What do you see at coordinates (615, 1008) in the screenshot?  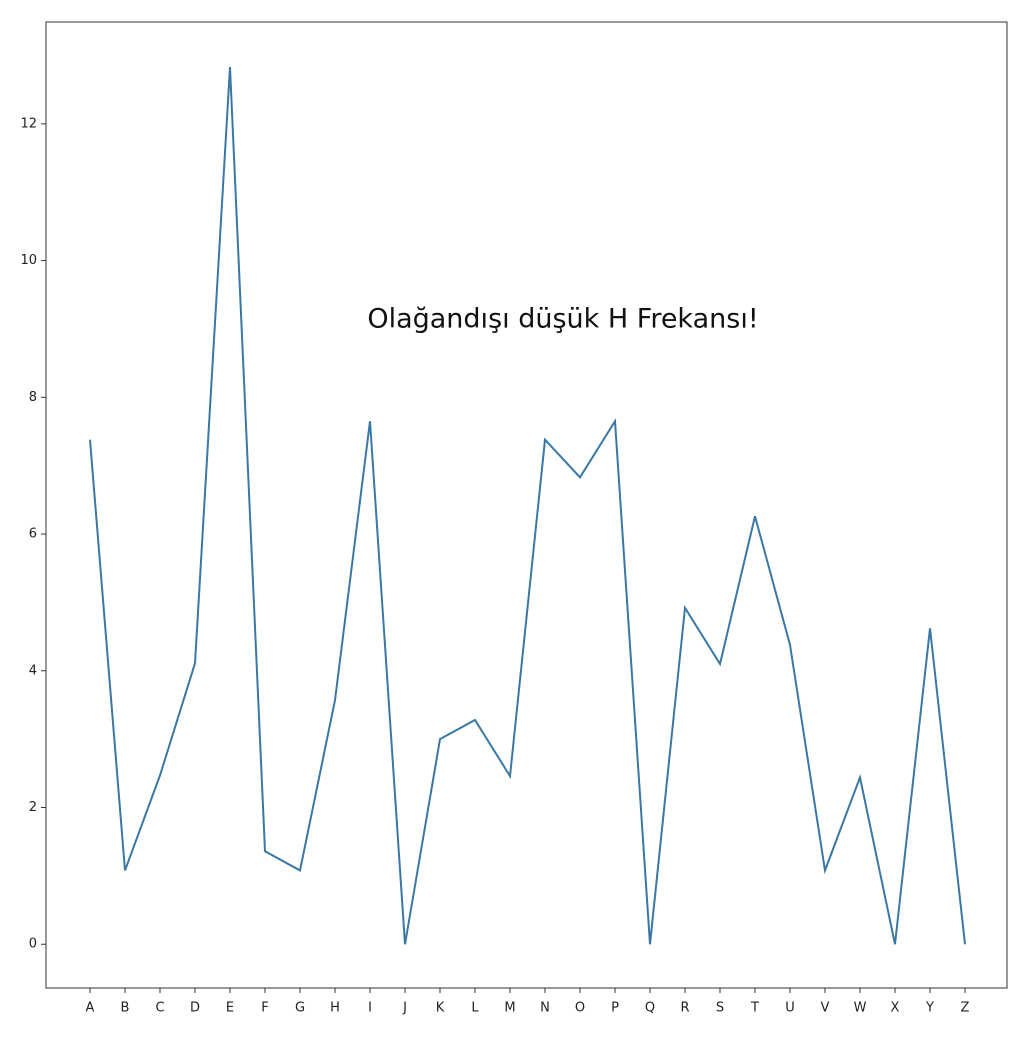 I see `x-tick-label: P` at bounding box center [615, 1008].